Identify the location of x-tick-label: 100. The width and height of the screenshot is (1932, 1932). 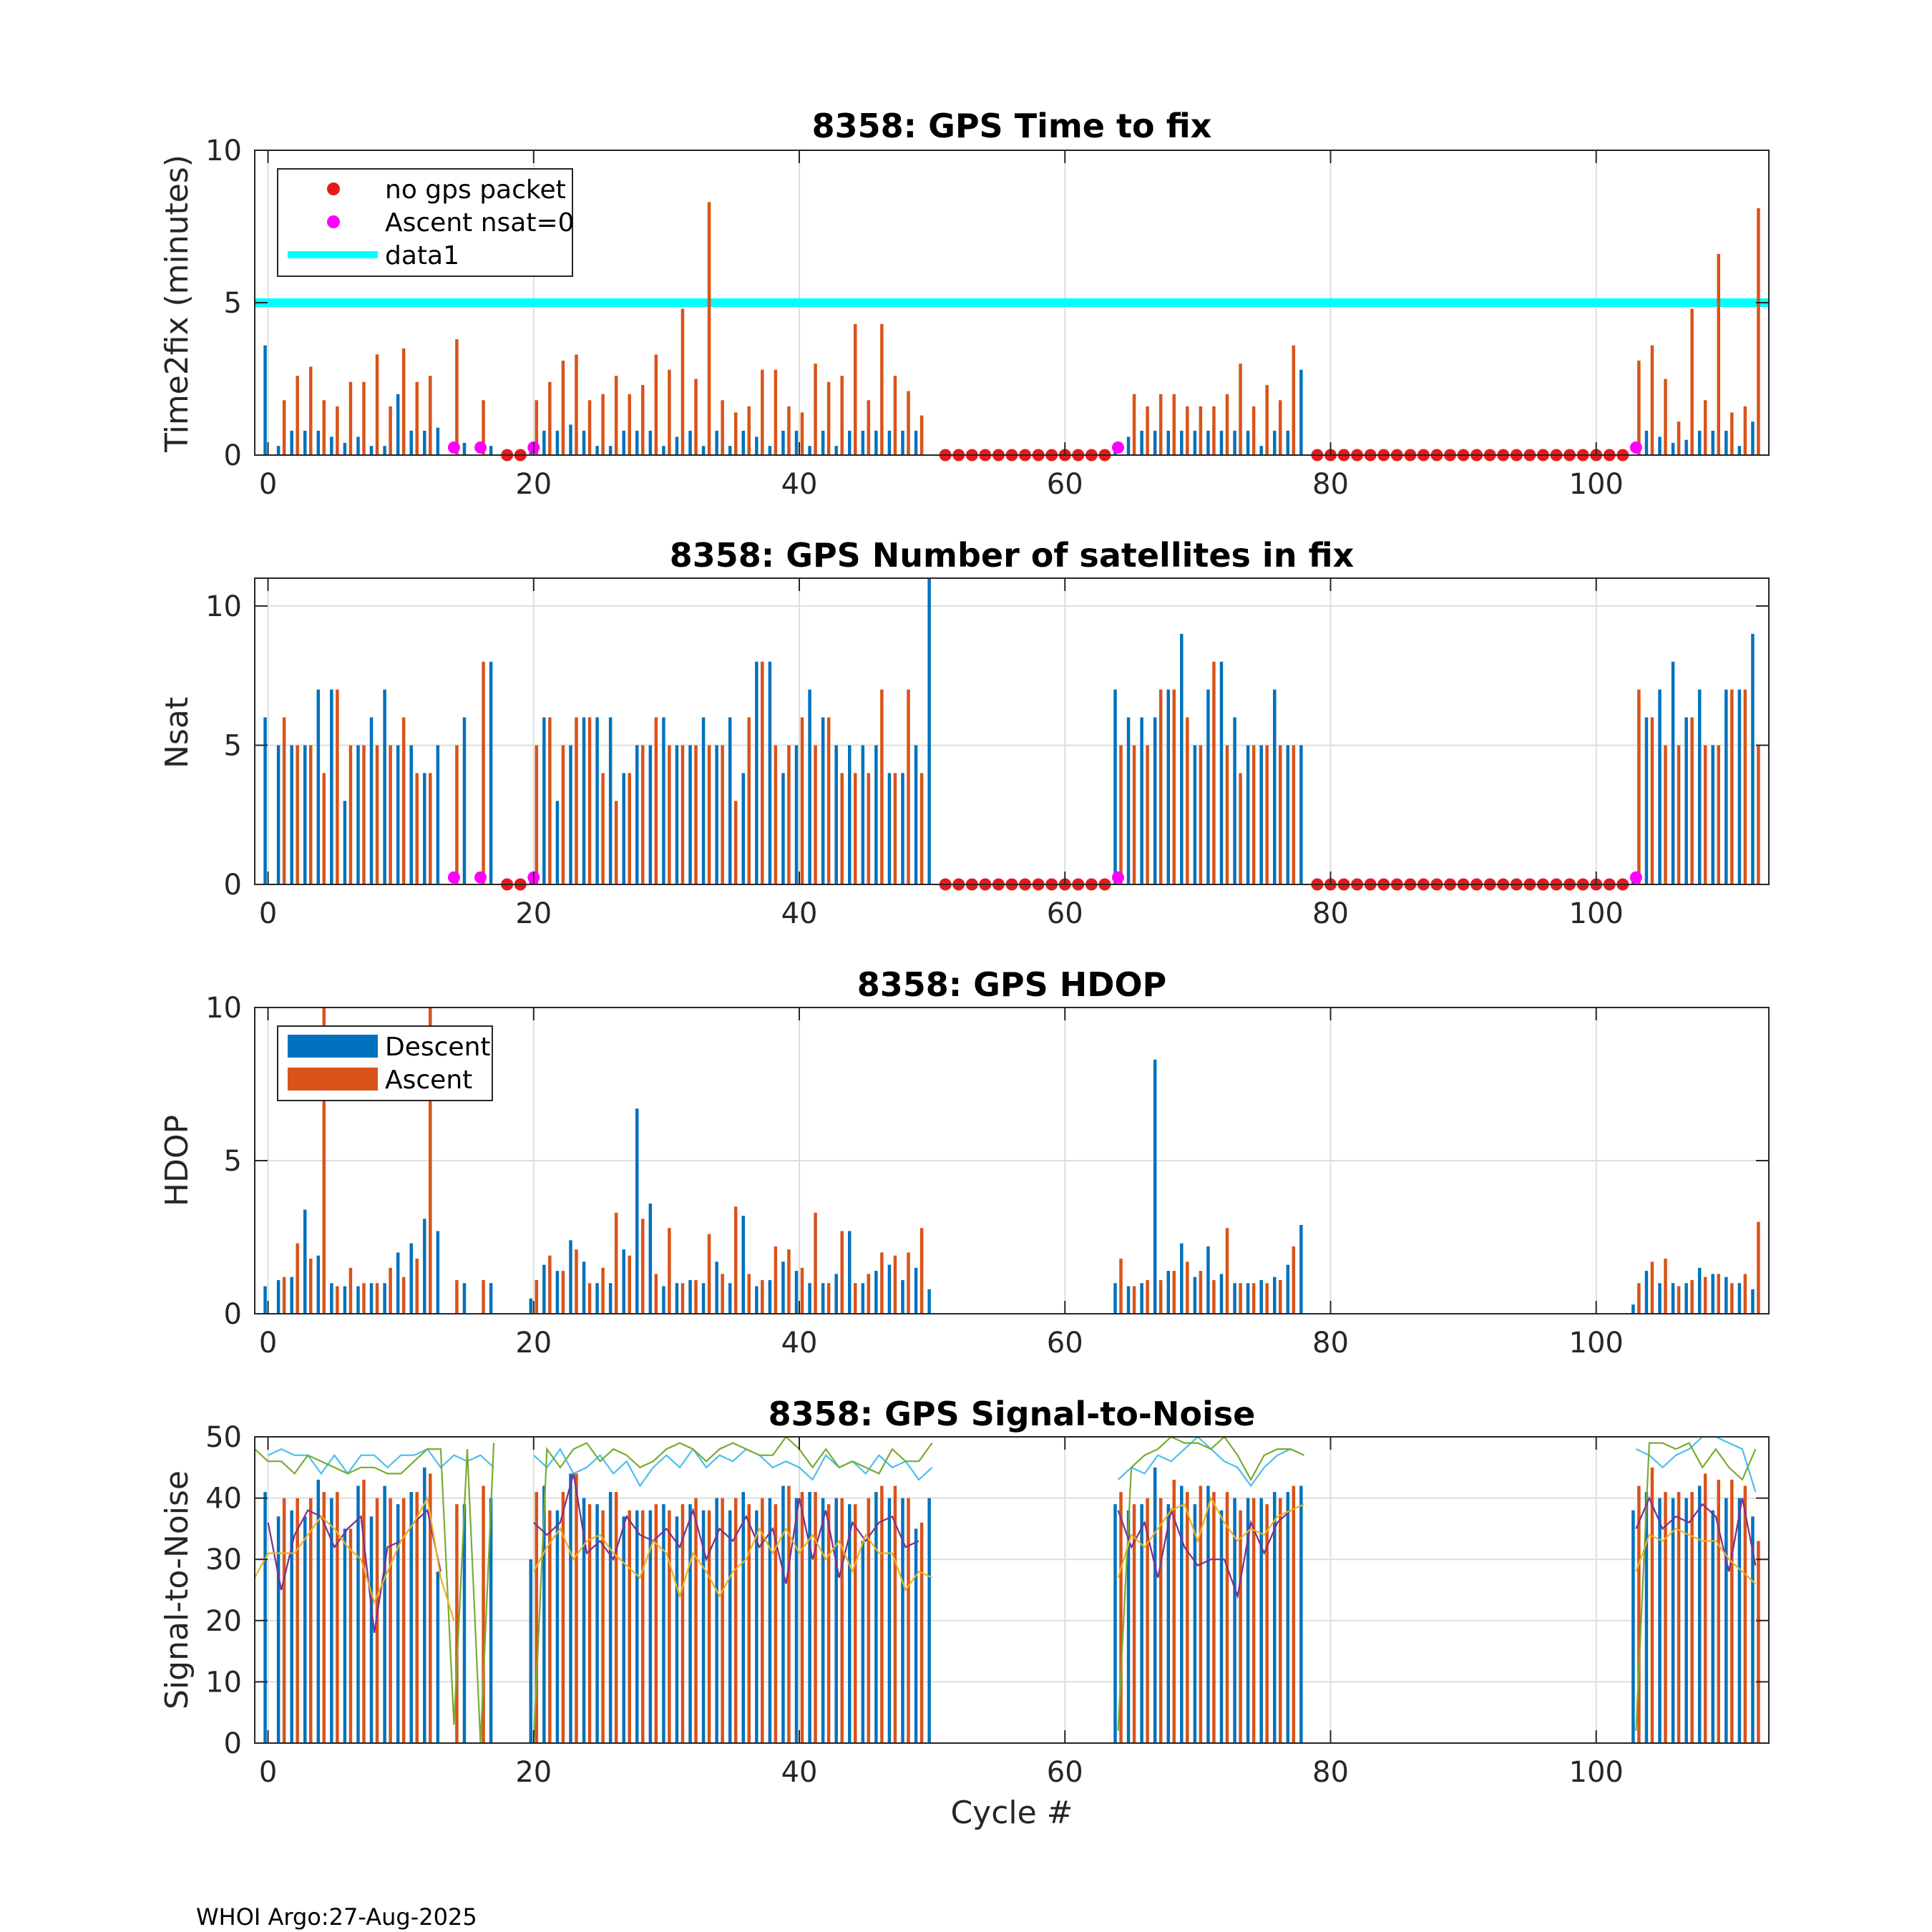
(1596, 913).